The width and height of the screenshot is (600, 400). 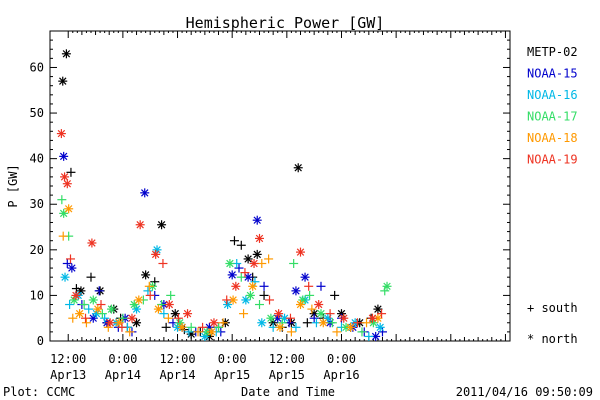 I want to click on legend-entry: NOAA-17, so click(x=552, y=117).